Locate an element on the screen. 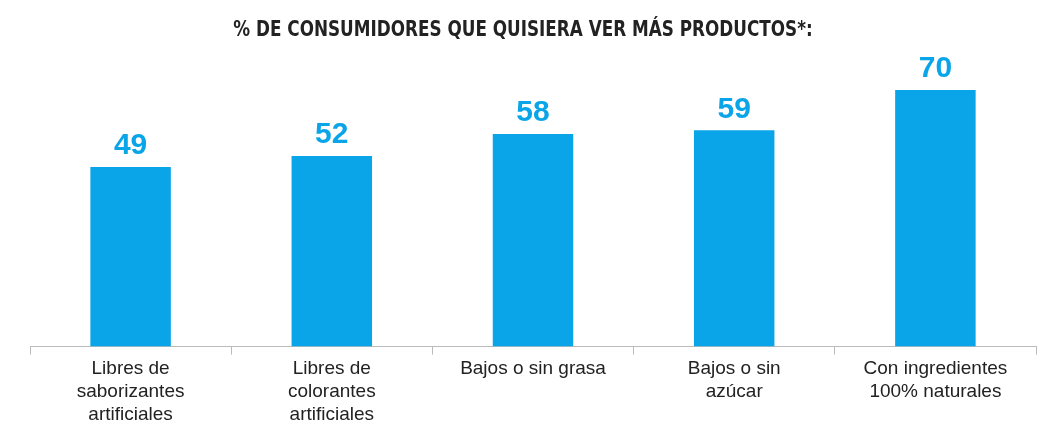 The image size is (1046, 429). data-label: 70 is located at coordinates (935, 67).